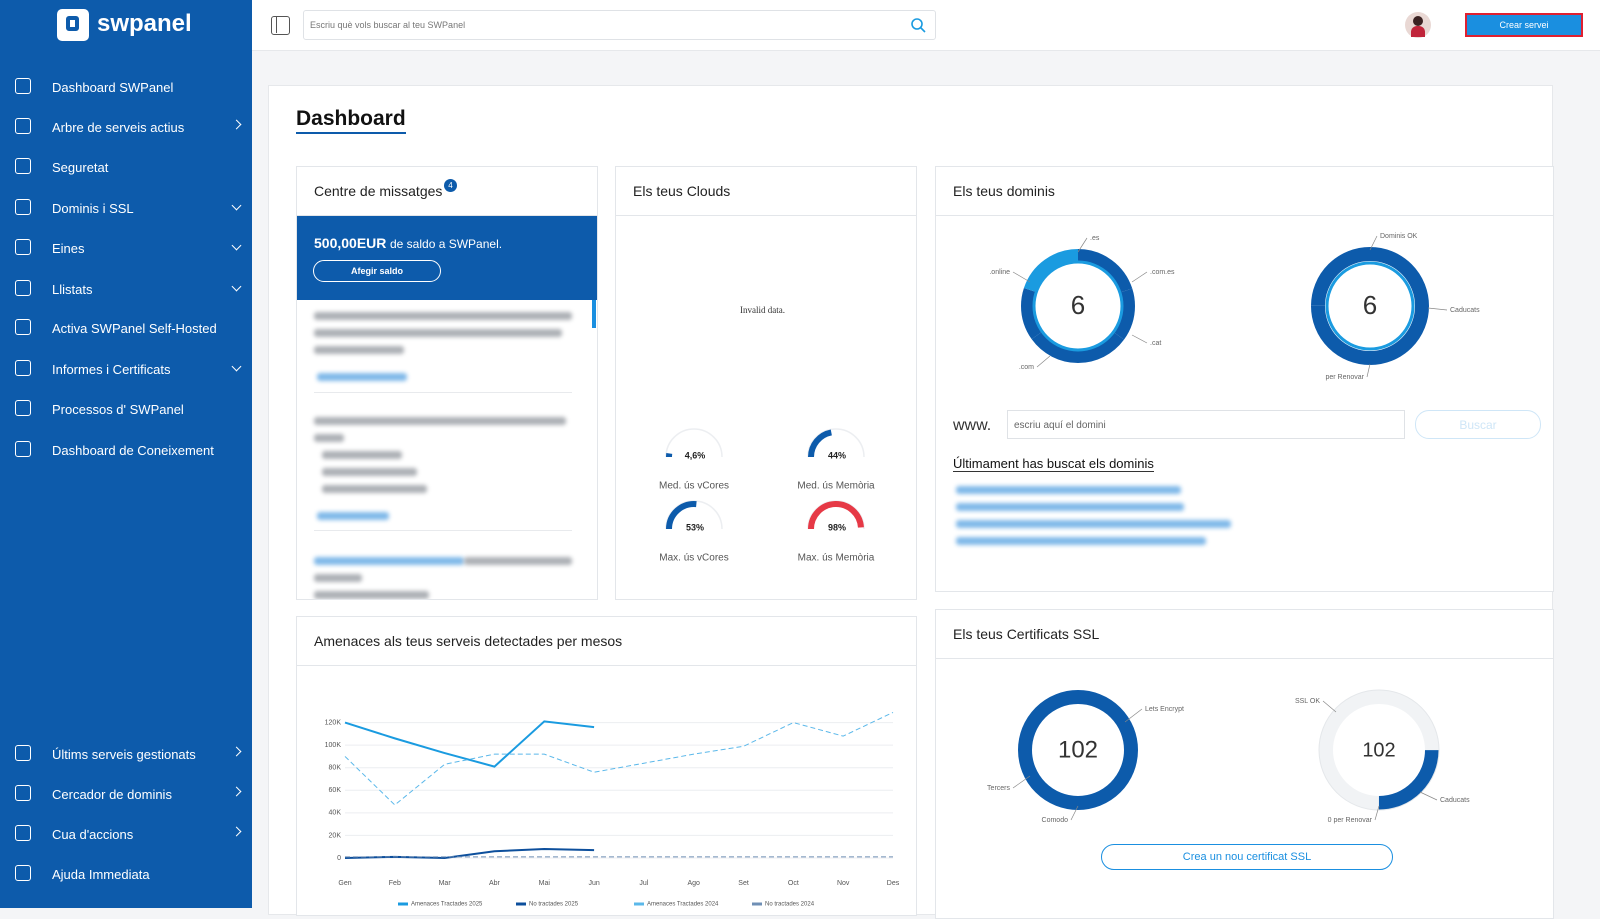  I want to click on menu-label: Llistats, so click(72, 289).